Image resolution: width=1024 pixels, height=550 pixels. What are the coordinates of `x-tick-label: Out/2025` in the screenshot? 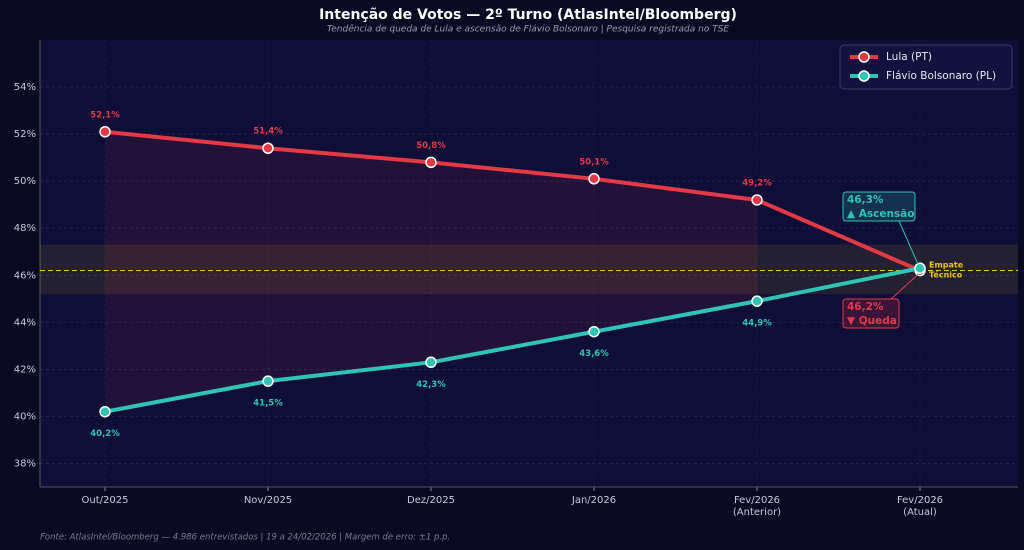 It's located at (105, 500).